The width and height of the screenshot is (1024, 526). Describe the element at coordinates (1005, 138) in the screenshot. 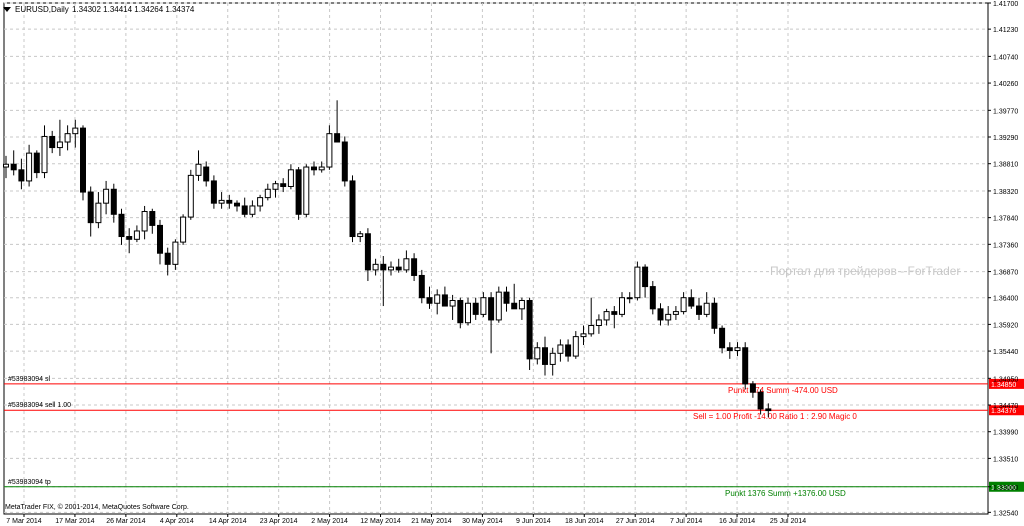

I see `y-tick-label: 1.39290` at that location.